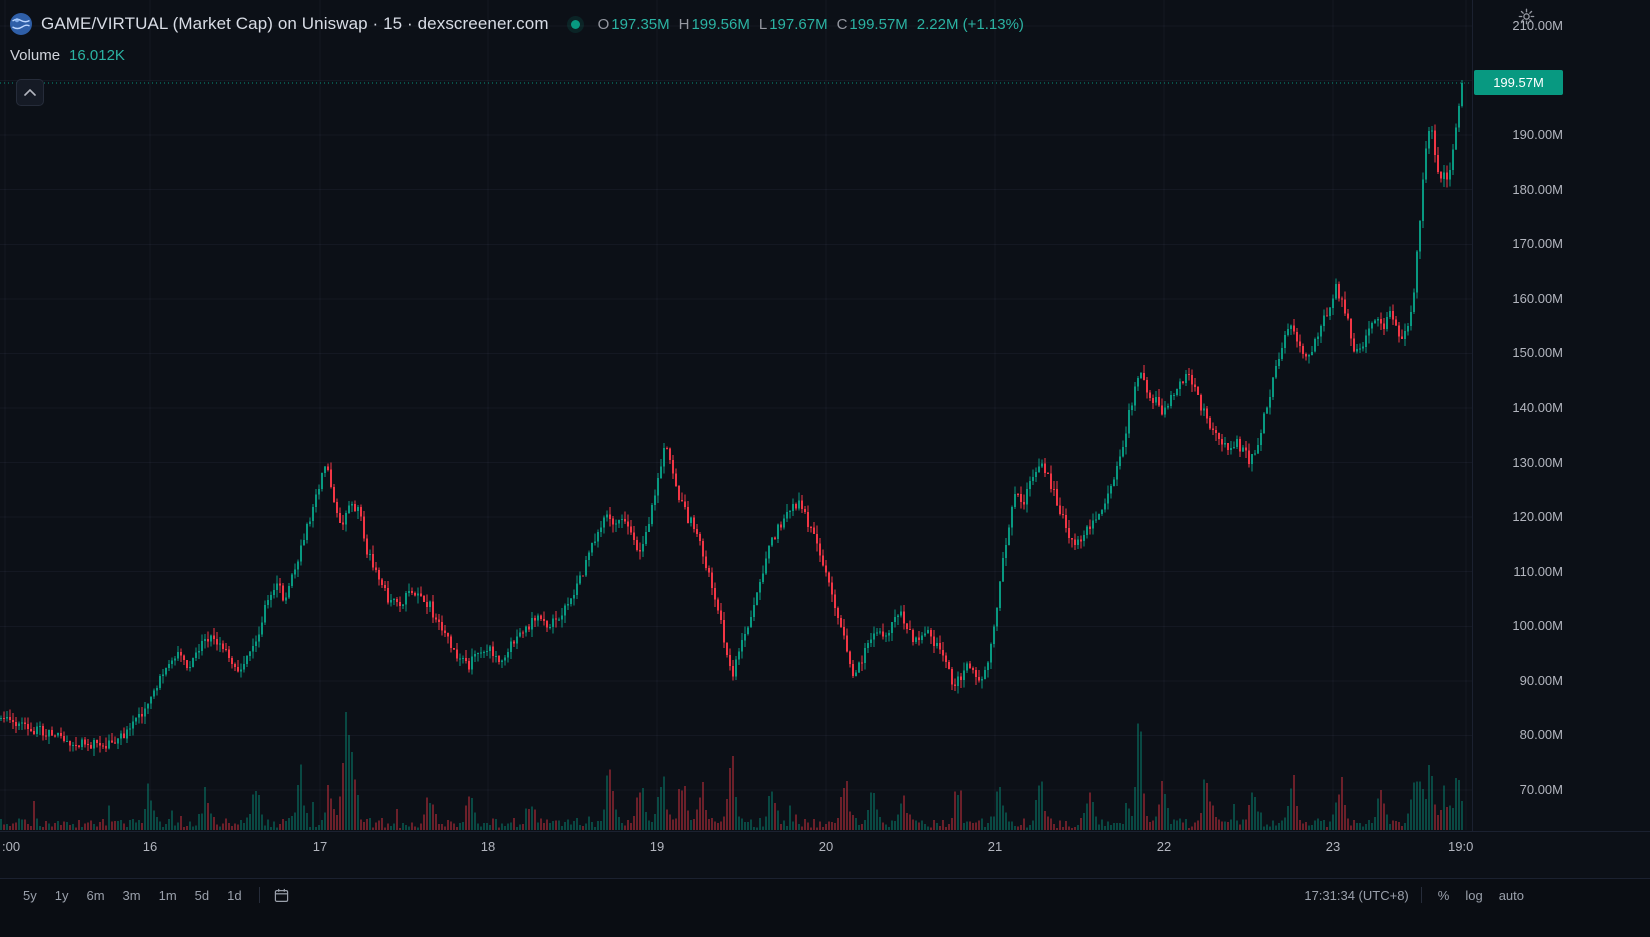 The width and height of the screenshot is (1650, 937). Describe the element at coordinates (1537, 516) in the screenshot. I see `price-tick: 120.00M` at that location.